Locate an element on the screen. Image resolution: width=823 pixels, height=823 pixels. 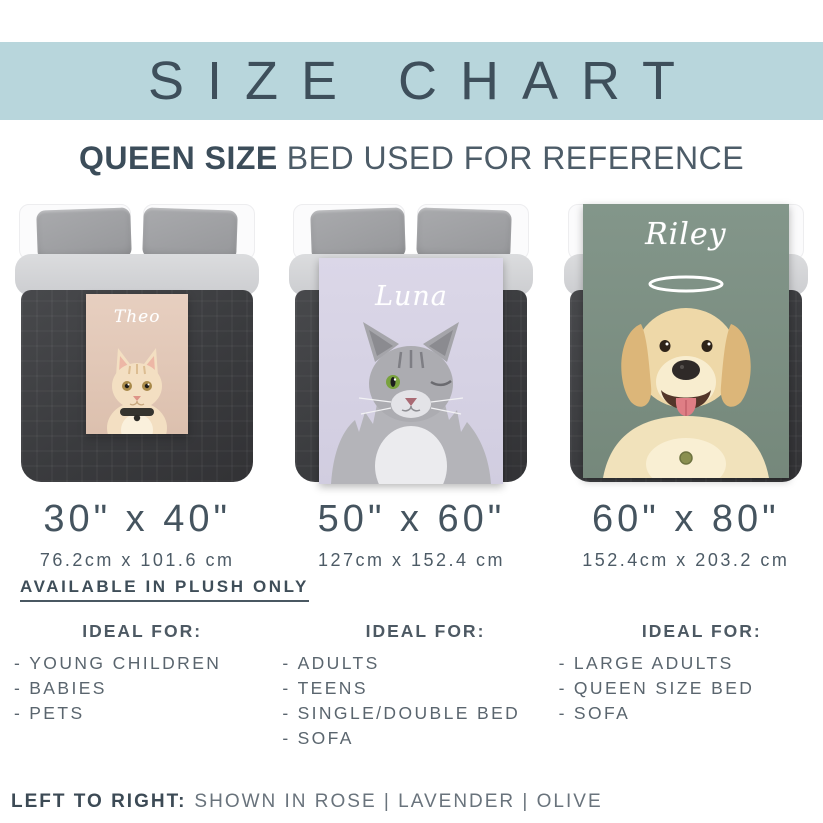
bed-photo-rose: Theo is located at coordinates (137, 340).